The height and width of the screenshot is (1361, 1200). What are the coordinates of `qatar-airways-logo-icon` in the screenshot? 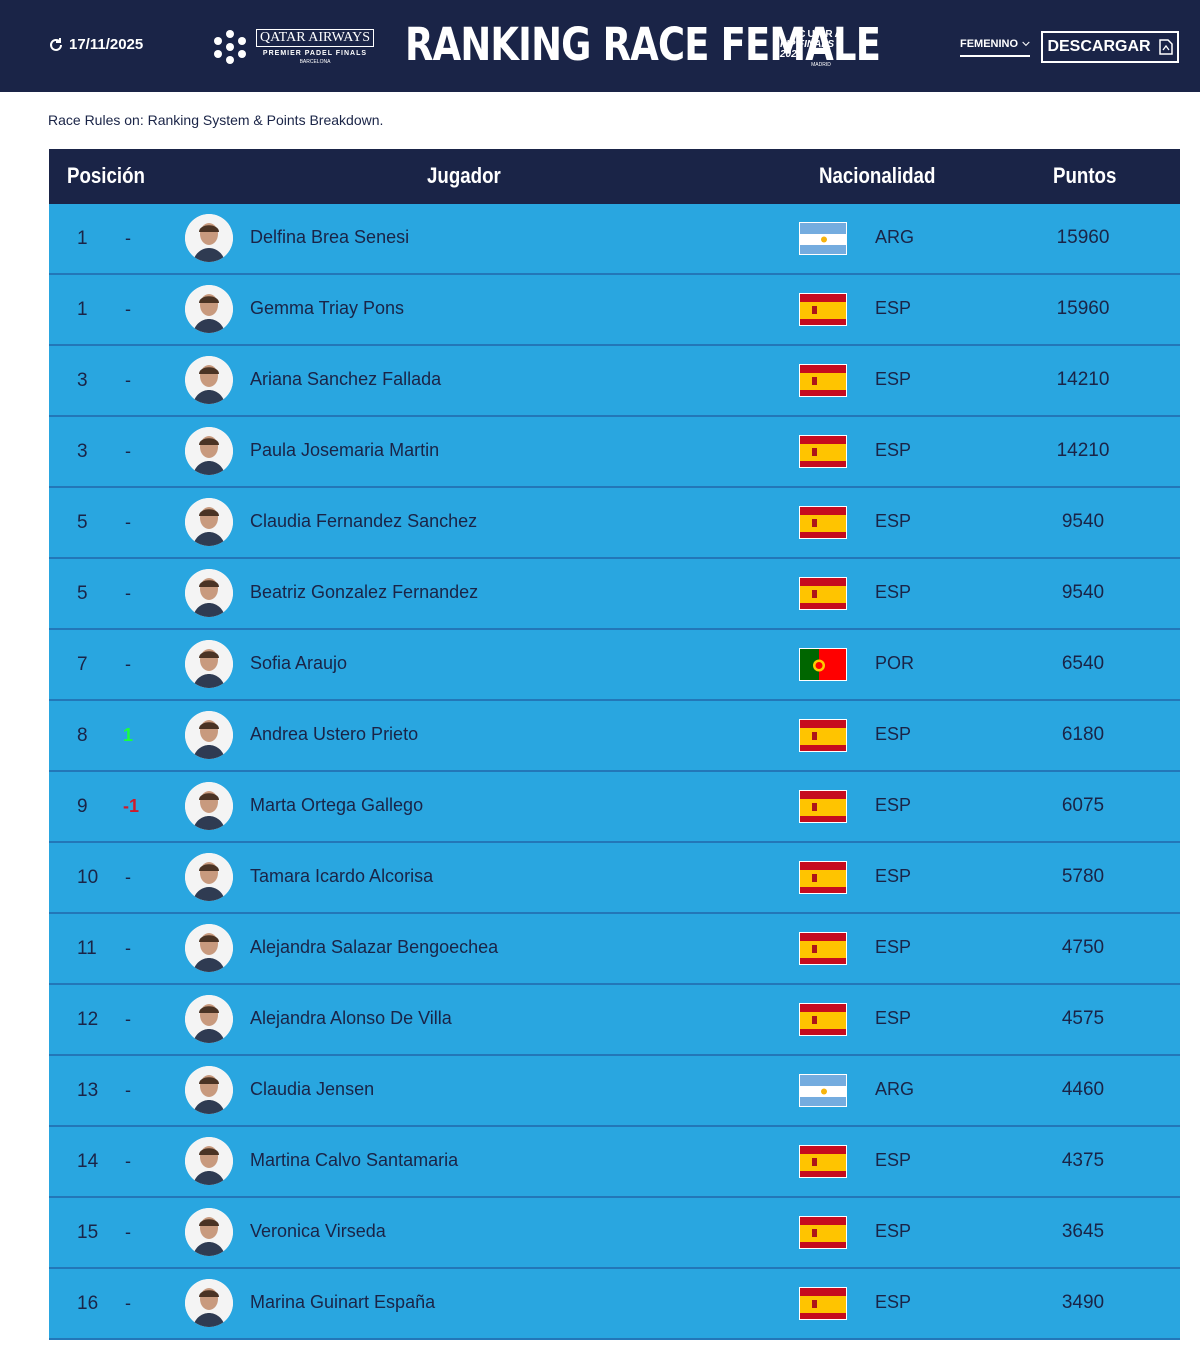 It's located at (230, 47).